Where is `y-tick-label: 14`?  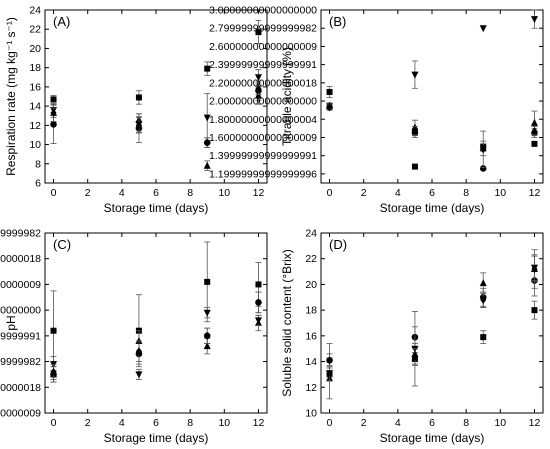
y-tick-label: 14 is located at coordinates (311, 362).